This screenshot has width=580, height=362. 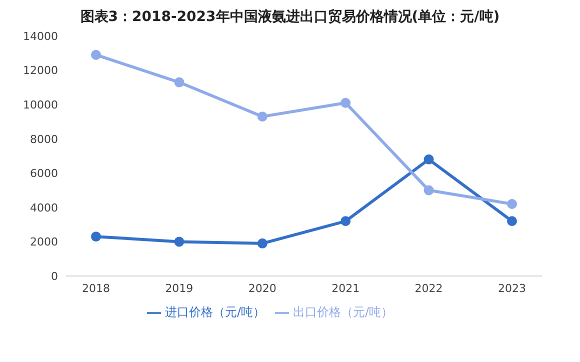 What do you see at coordinates (343, 312) in the screenshot?
I see `legend-label: 出口价格（元/吨）` at bounding box center [343, 312].